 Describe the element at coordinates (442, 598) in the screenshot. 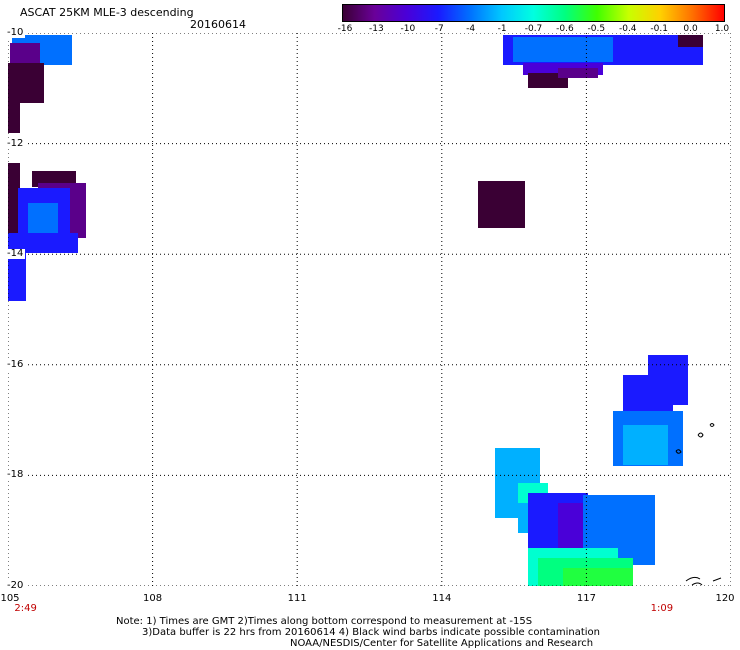

I see `longitude-label: 114` at that location.